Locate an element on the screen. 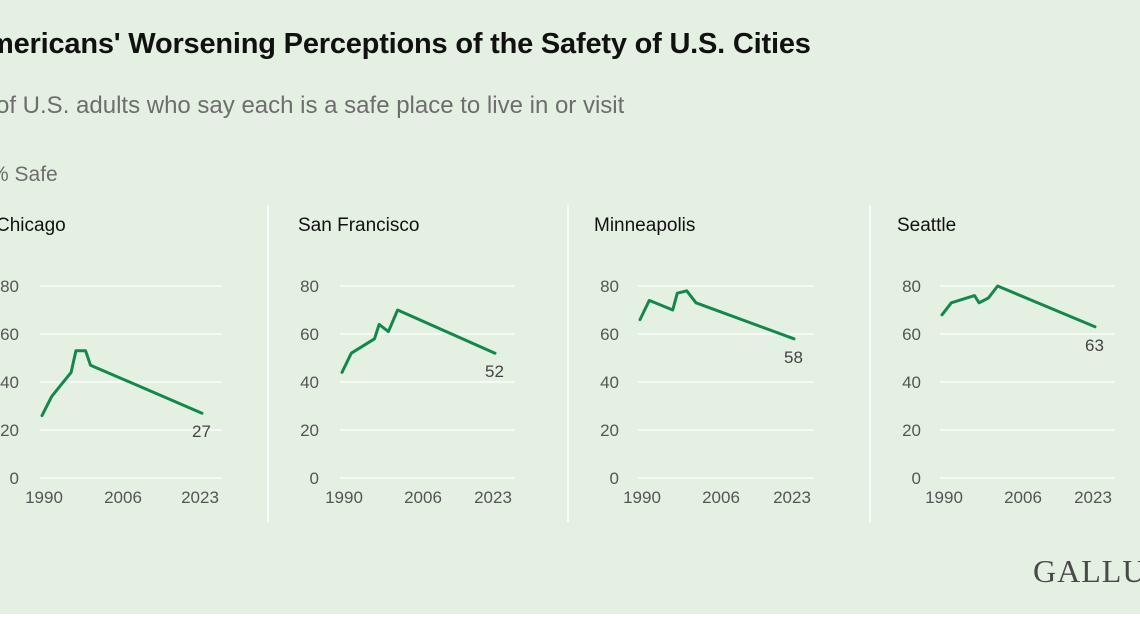  panel-title: San Francisco is located at coordinates (358, 225).